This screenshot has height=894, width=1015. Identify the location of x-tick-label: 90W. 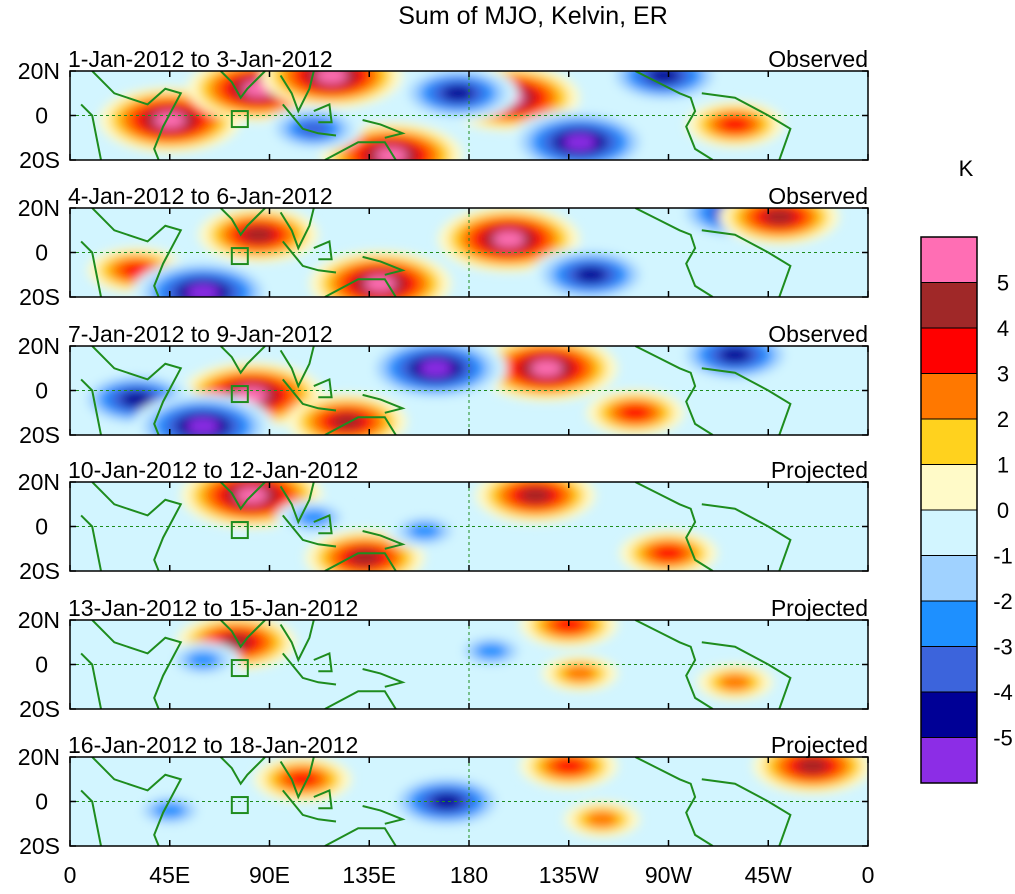
(669, 875).